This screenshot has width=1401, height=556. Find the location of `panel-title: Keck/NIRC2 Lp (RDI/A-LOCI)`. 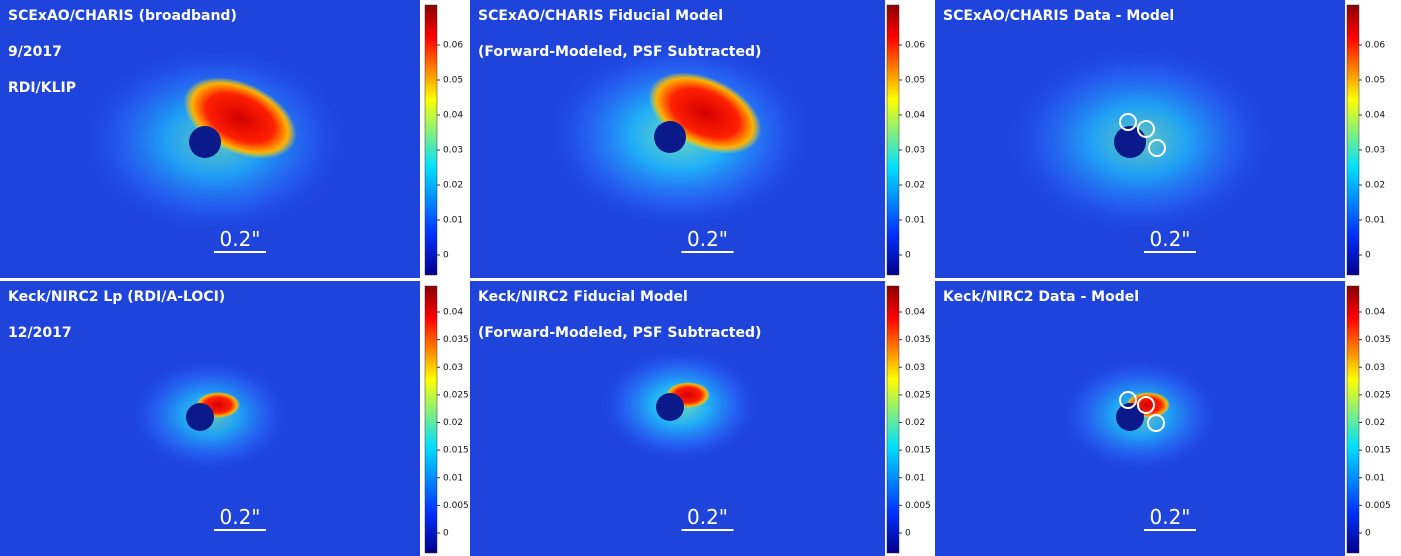

panel-title: Keck/NIRC2 Lp (RDI/A-LOCI) is located at coordinates (116, 297).